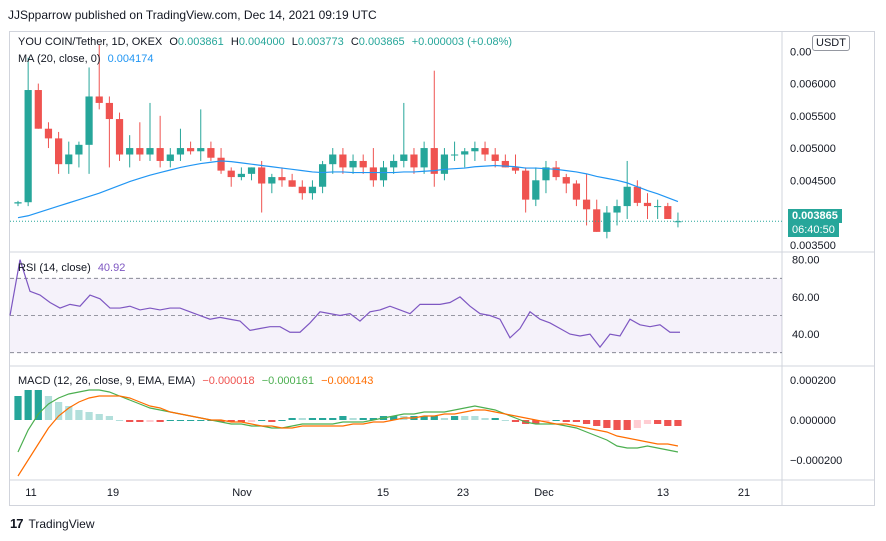 The image size is (886, 541). I want to click on macd-tick-label: 0.000200, so click(813, 381).